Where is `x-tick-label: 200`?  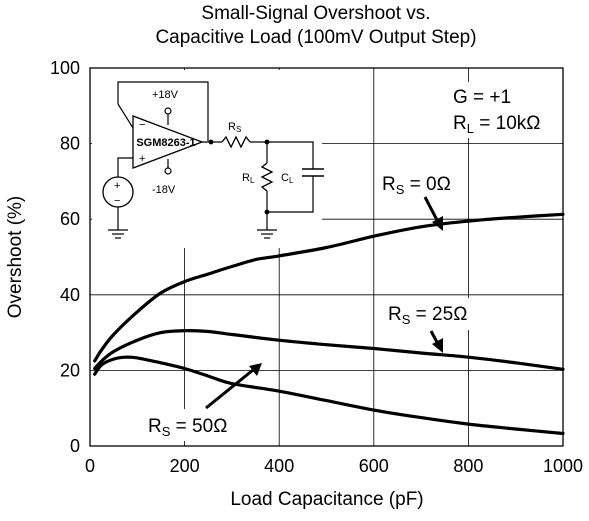
x-tick-label: 200 is located at coordinates (185, 466).